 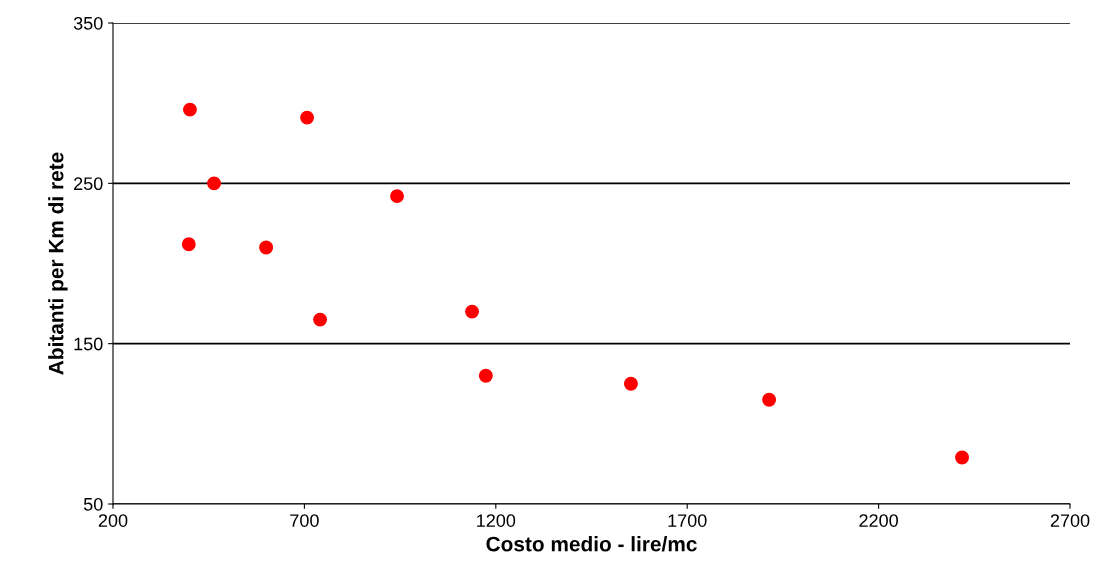 I want to click on x-tick-label: 2200, so click(x=878, y=520).